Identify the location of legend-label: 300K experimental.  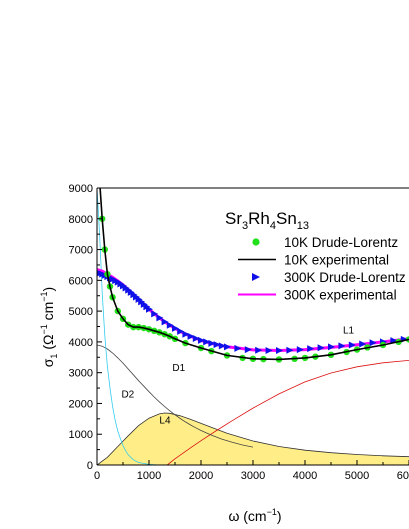
(340, 295).